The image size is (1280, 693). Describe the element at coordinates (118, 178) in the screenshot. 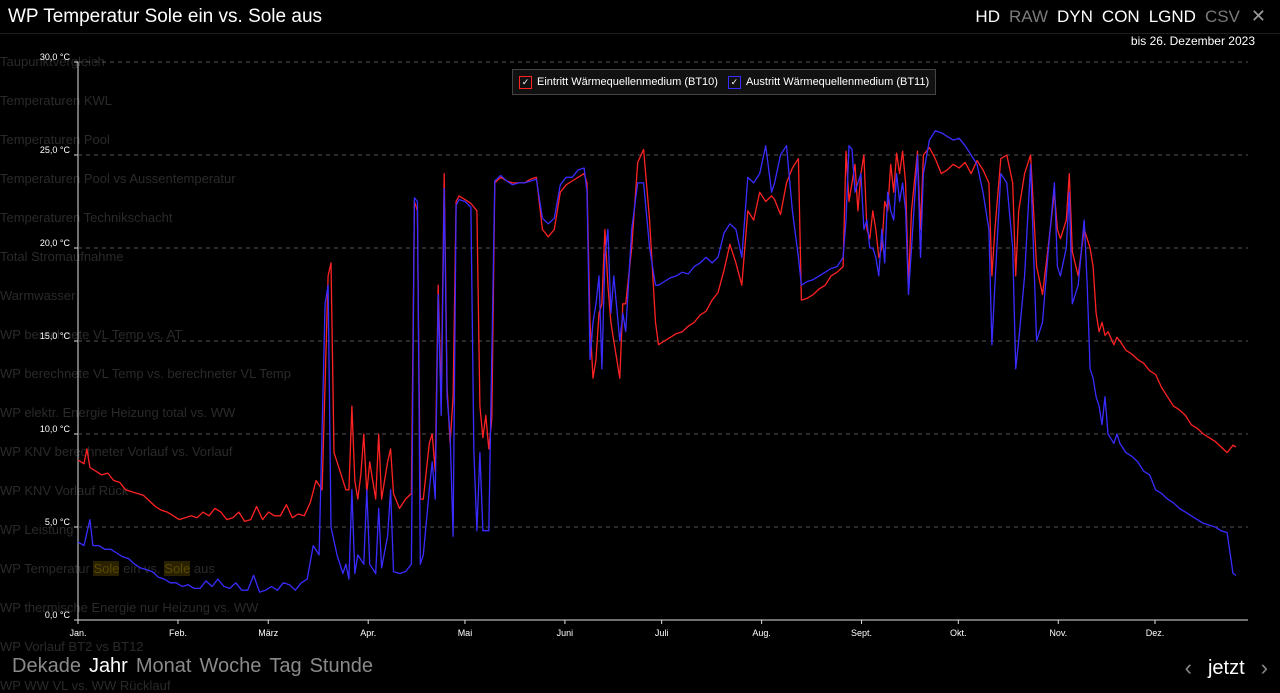

I see `menu-item: Temperaturen Pool vs Aussentemperatur` at that location.